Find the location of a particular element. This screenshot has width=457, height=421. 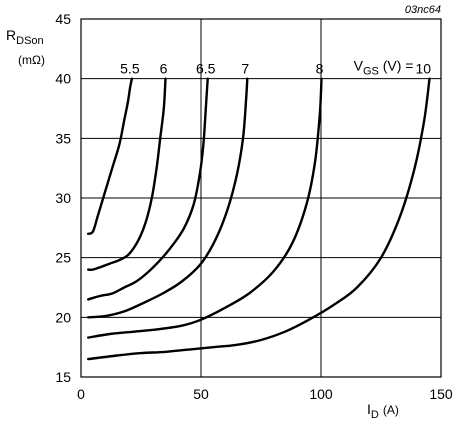

y-tick-label: 25 is located at coordinates (63, 258).